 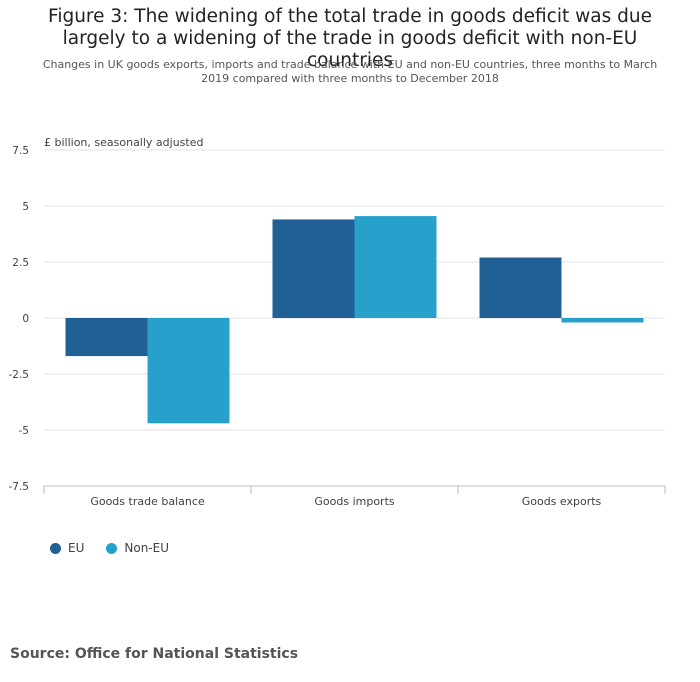 I want to click on legend-item-non-eu: Non-EU, so click(x=137, y=548).